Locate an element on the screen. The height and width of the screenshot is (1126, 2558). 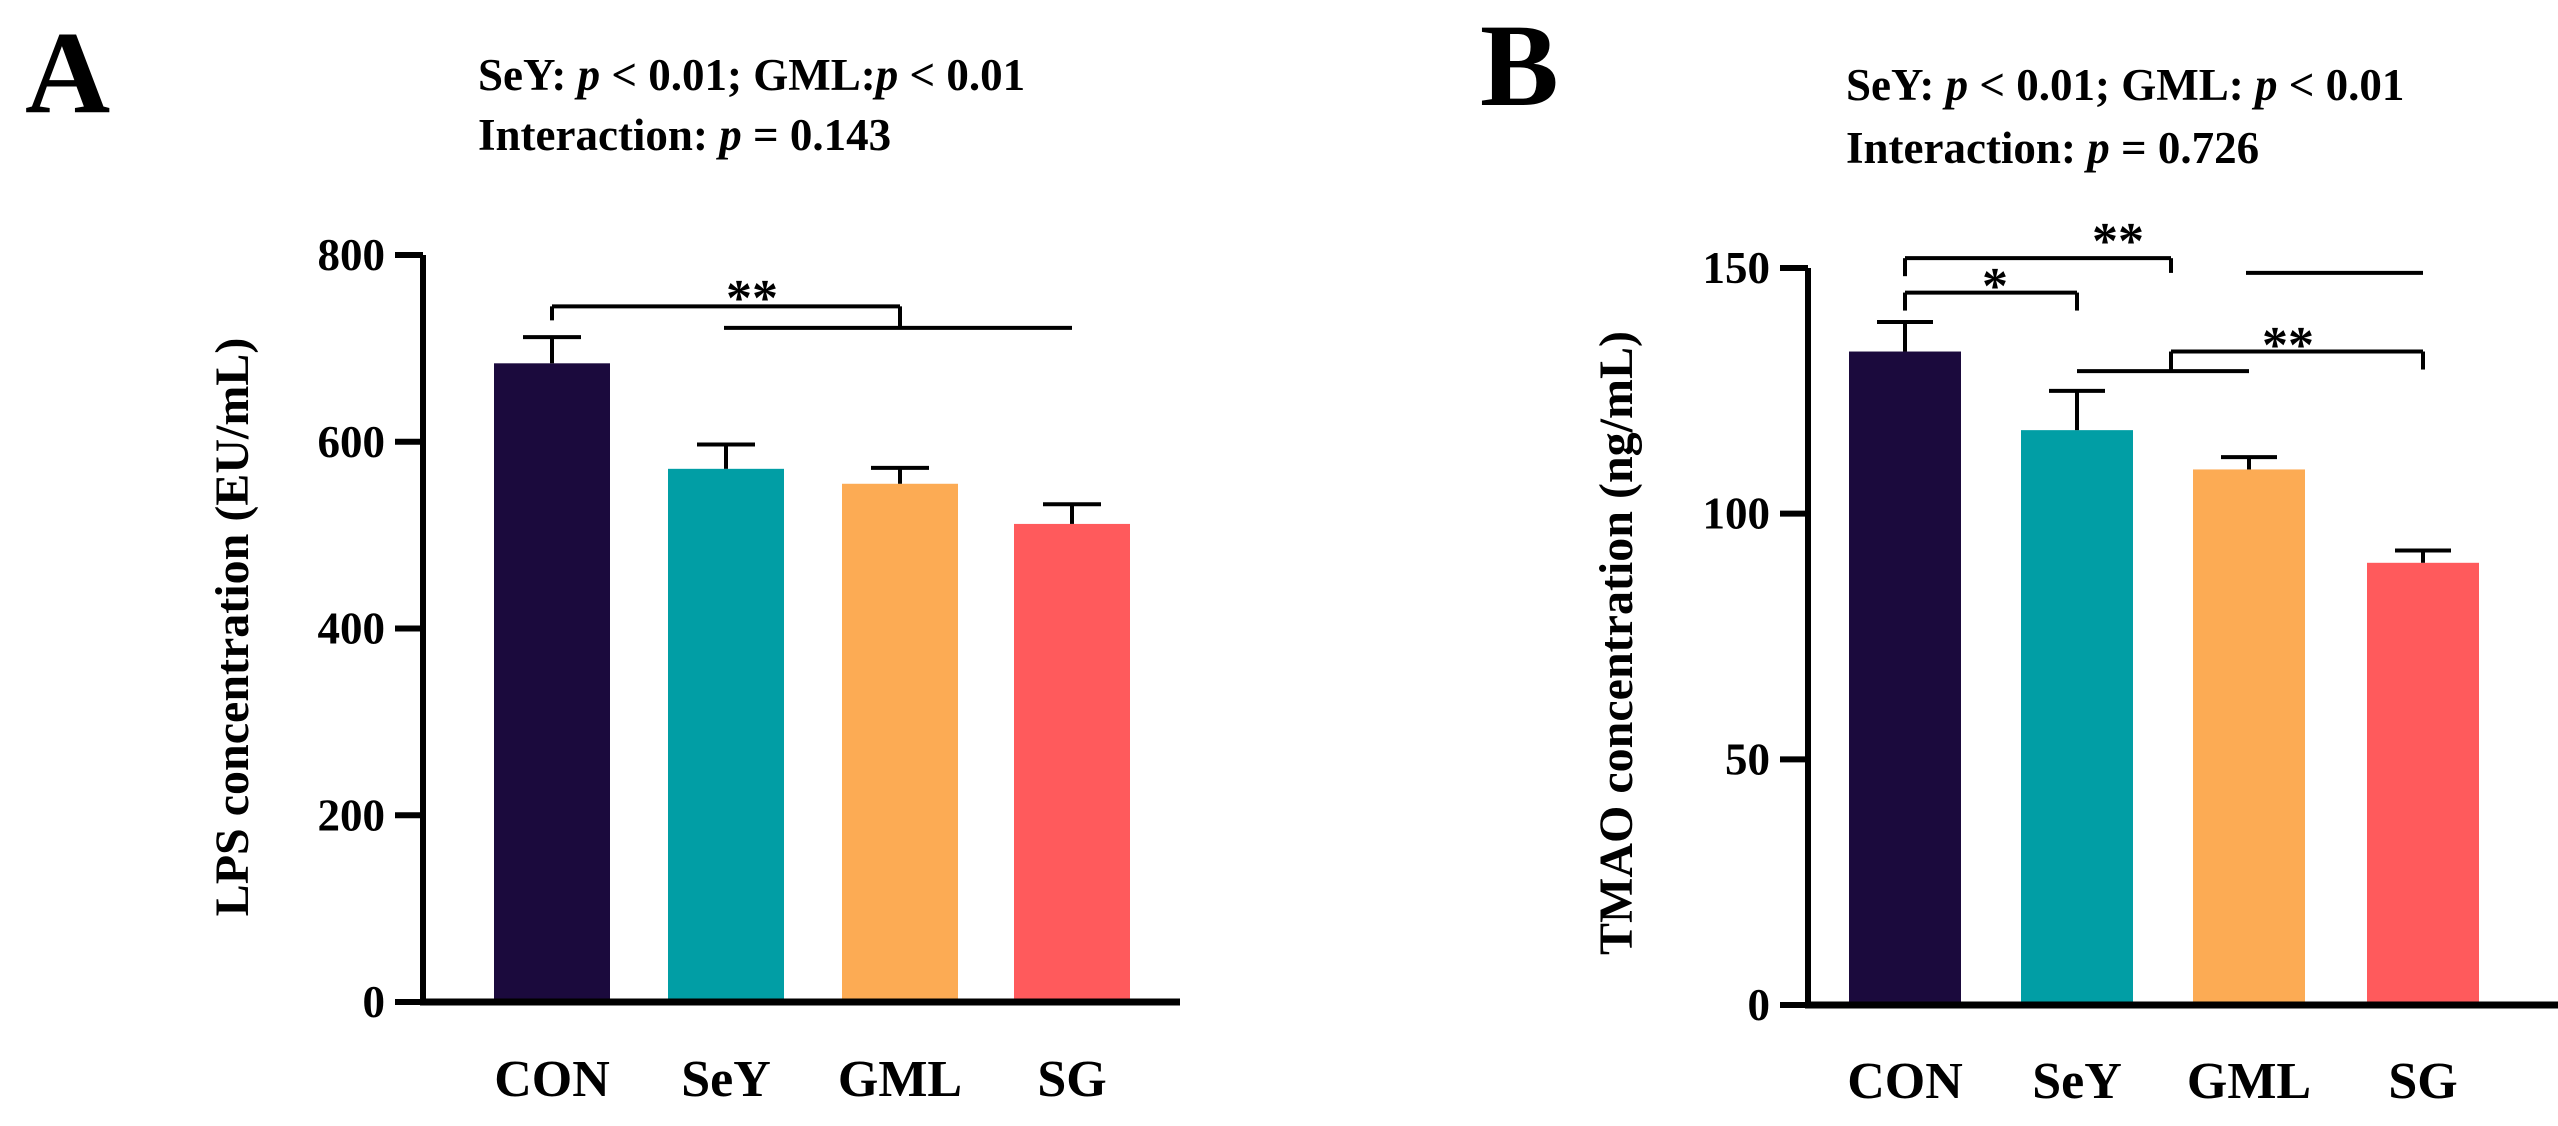
y-tick-label: 600 is located at coordinates (352, 442).